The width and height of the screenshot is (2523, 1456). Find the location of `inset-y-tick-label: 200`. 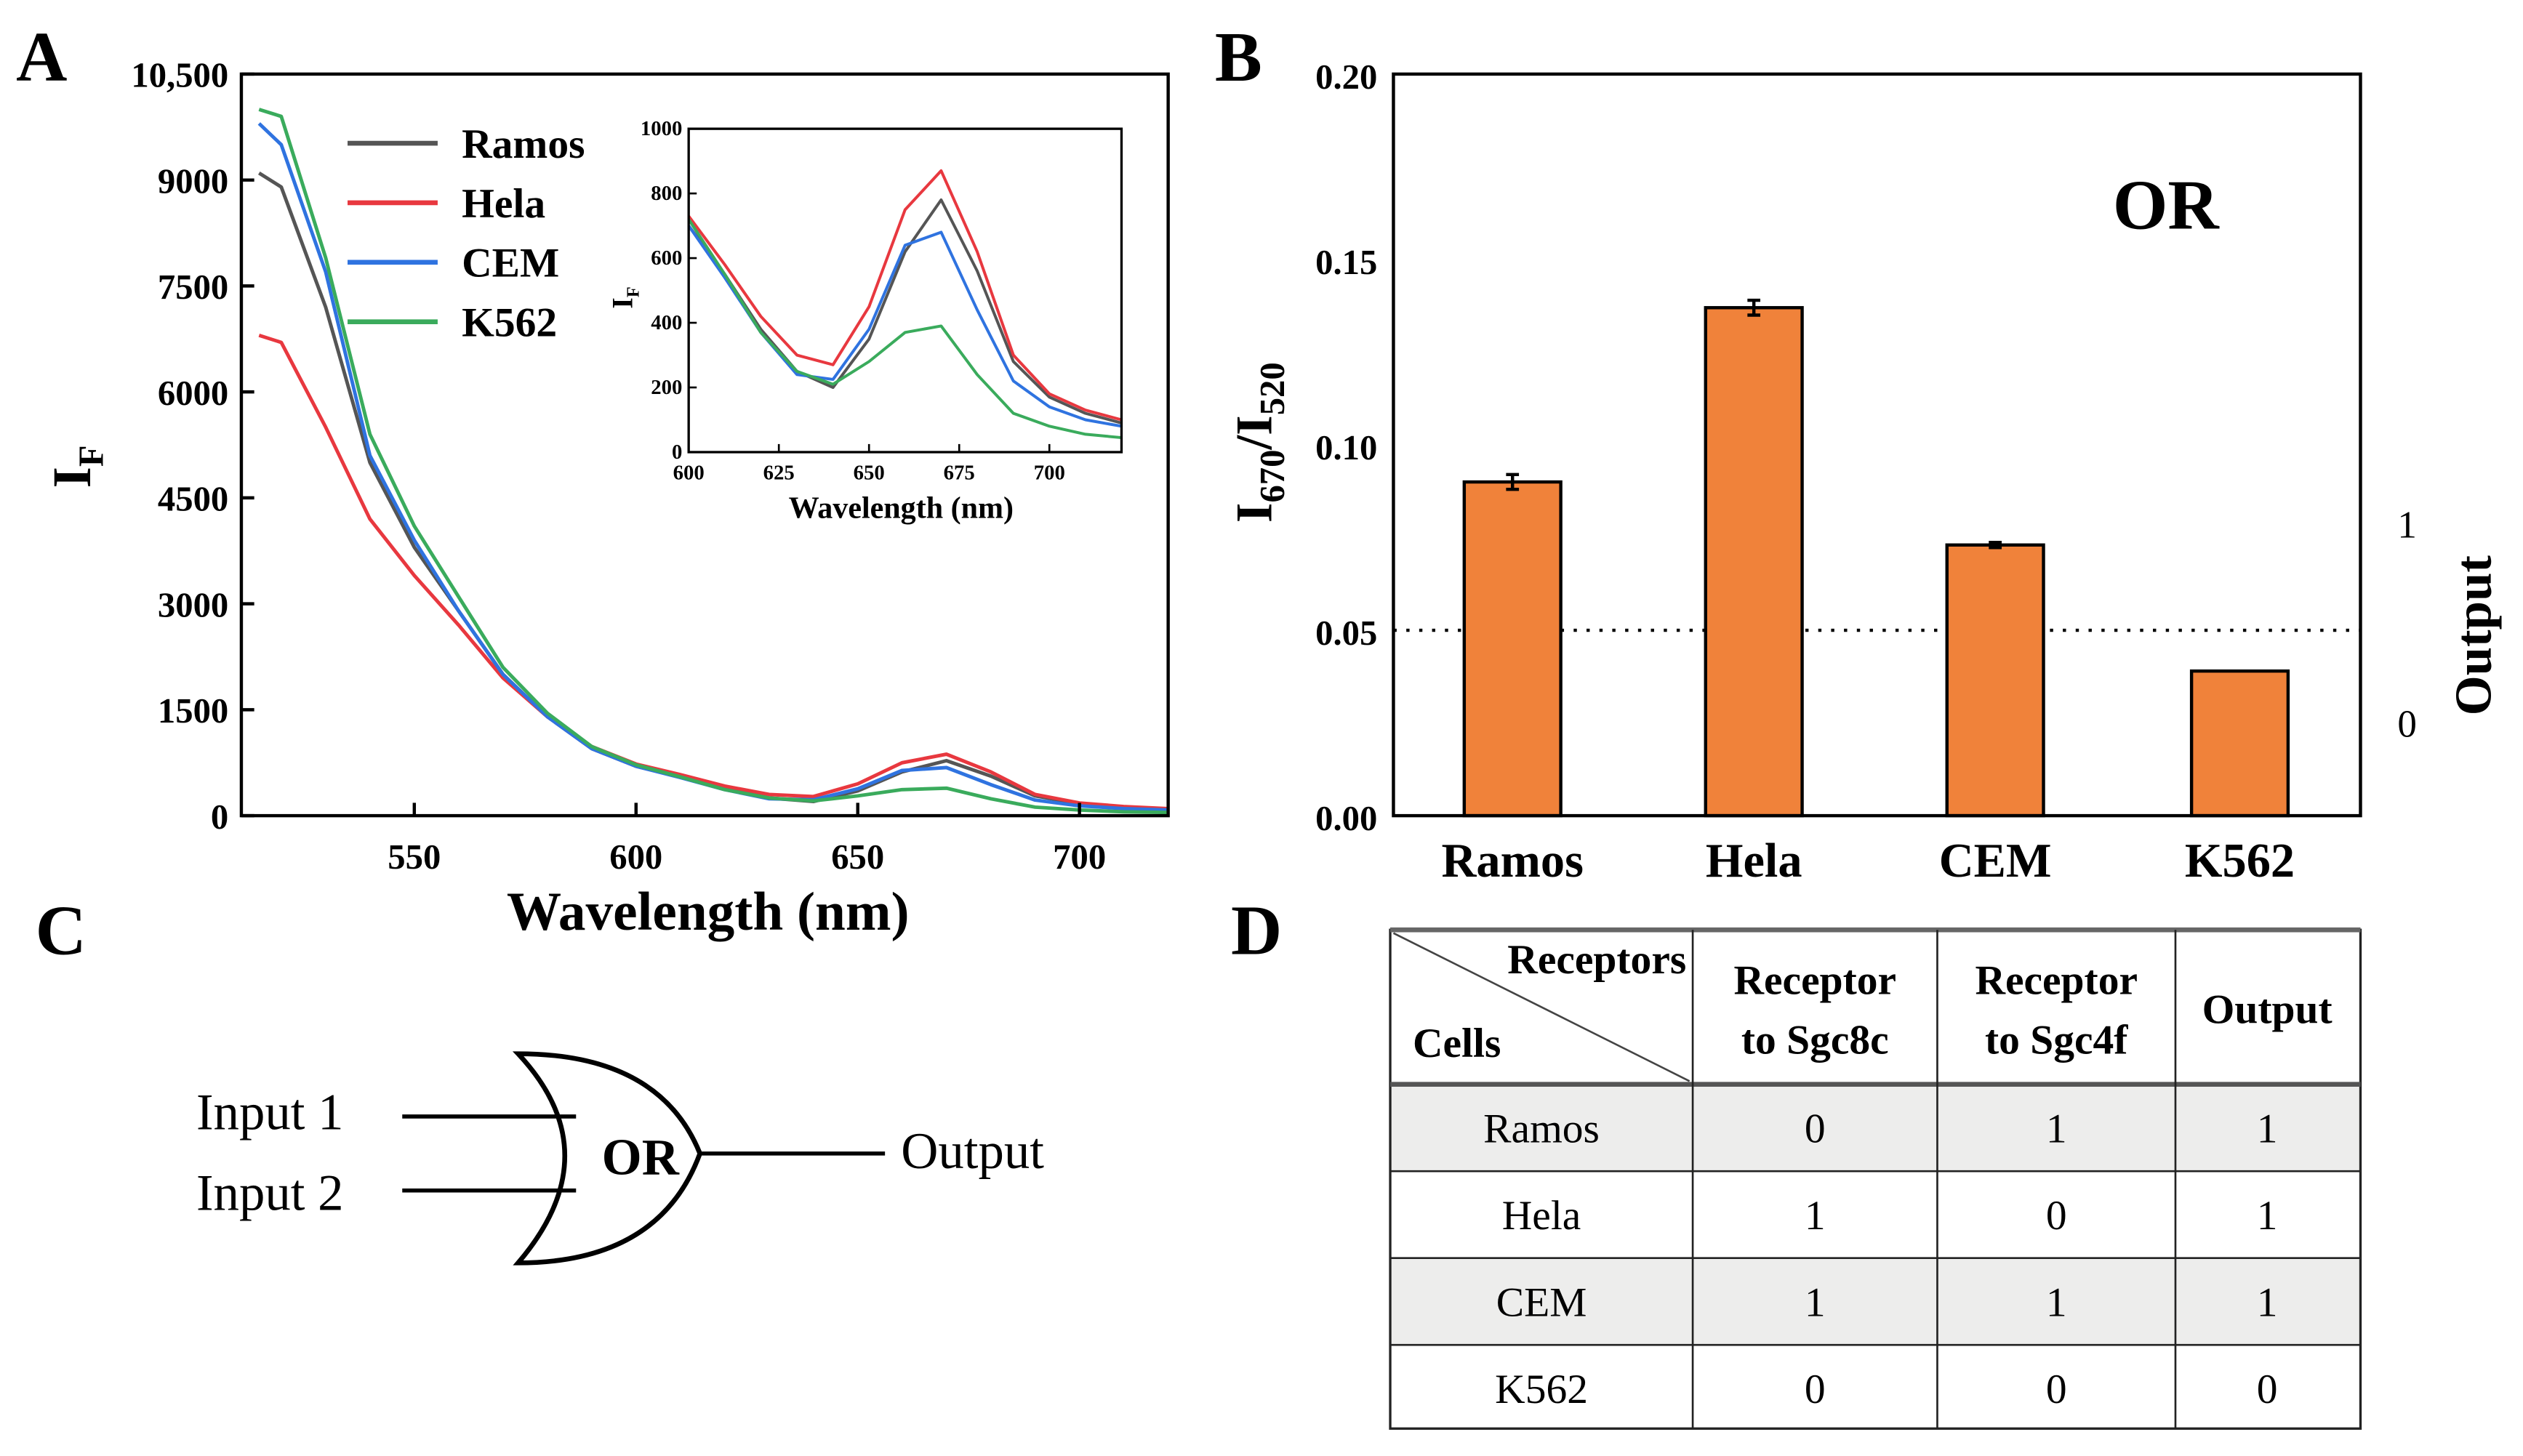

inset-y-tick-label: 200 is located at coordinates (666, 387).